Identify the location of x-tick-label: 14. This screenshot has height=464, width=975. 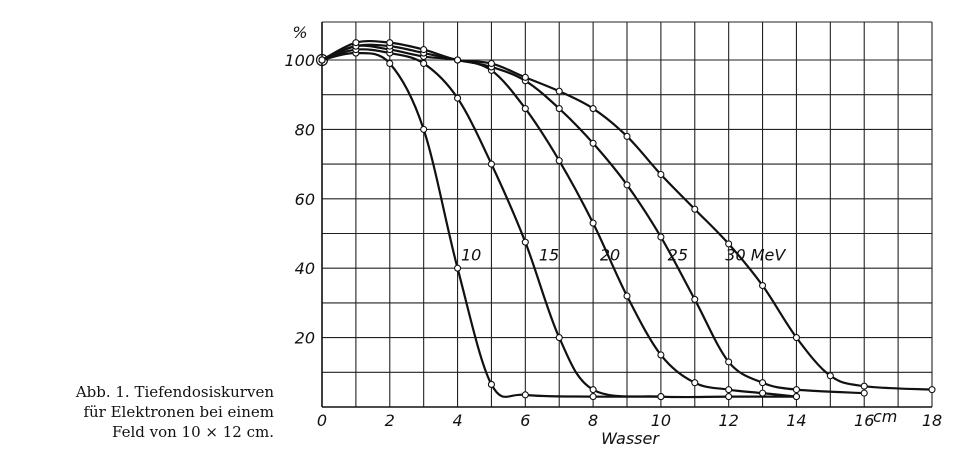
(796, 420).